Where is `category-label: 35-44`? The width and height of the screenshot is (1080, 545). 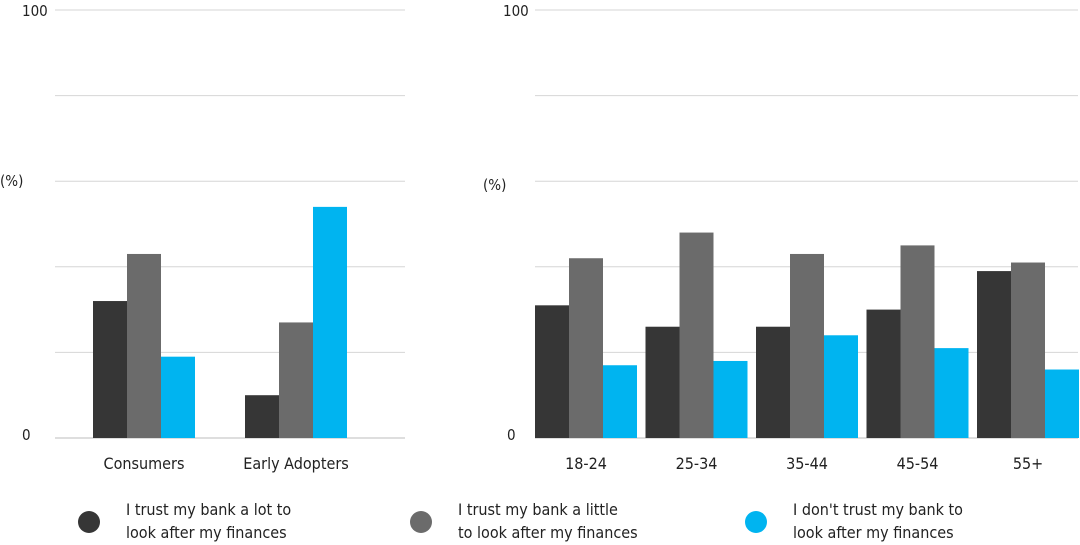
category-label: 35-44 is located at coordinates (807, 463).